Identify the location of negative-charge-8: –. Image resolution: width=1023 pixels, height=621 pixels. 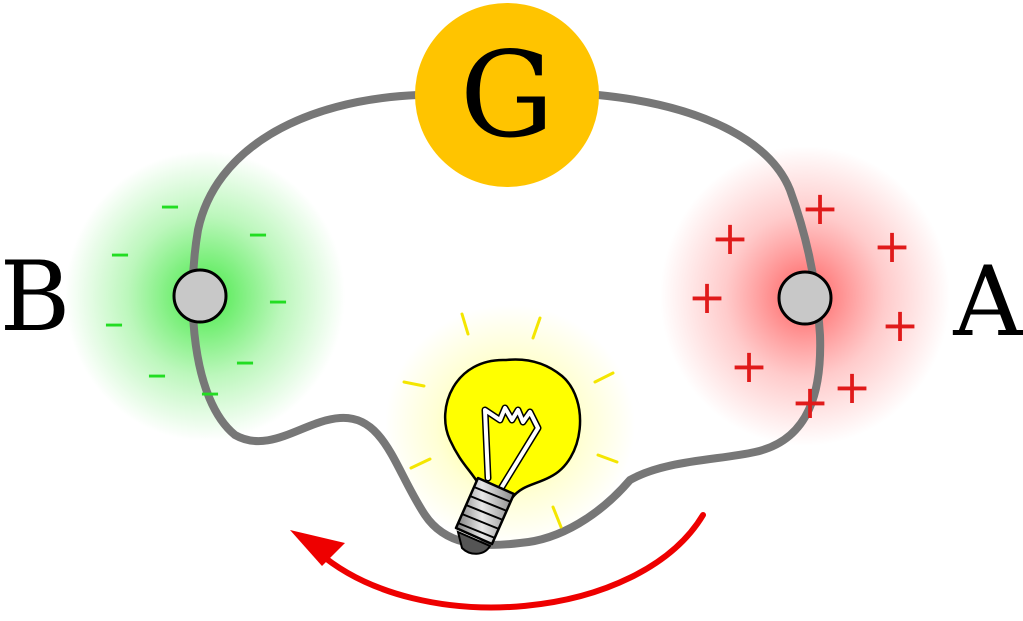
(210, 392).